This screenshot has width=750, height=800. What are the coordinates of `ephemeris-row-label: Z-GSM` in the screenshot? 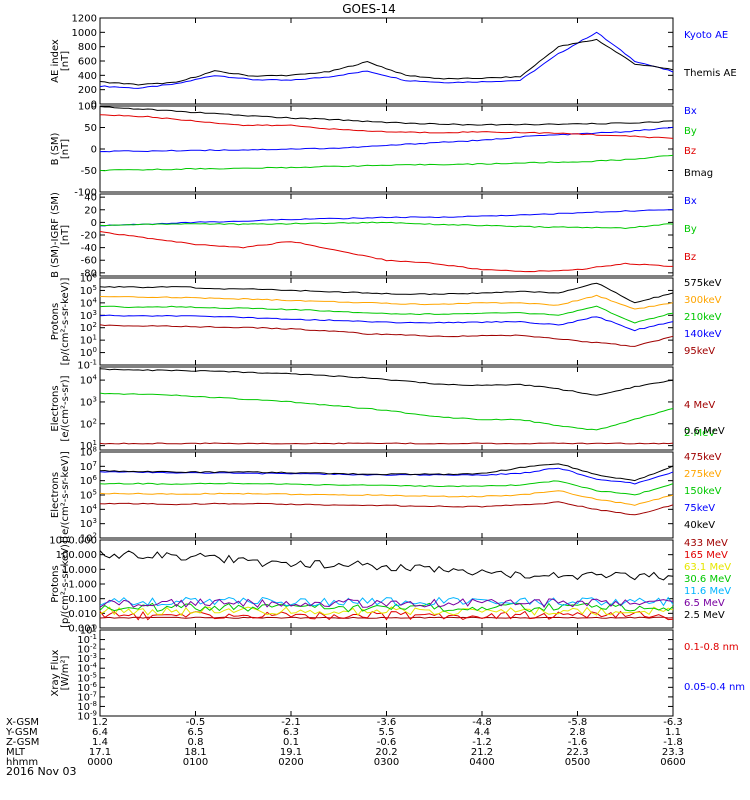 It's located at (22, 742).